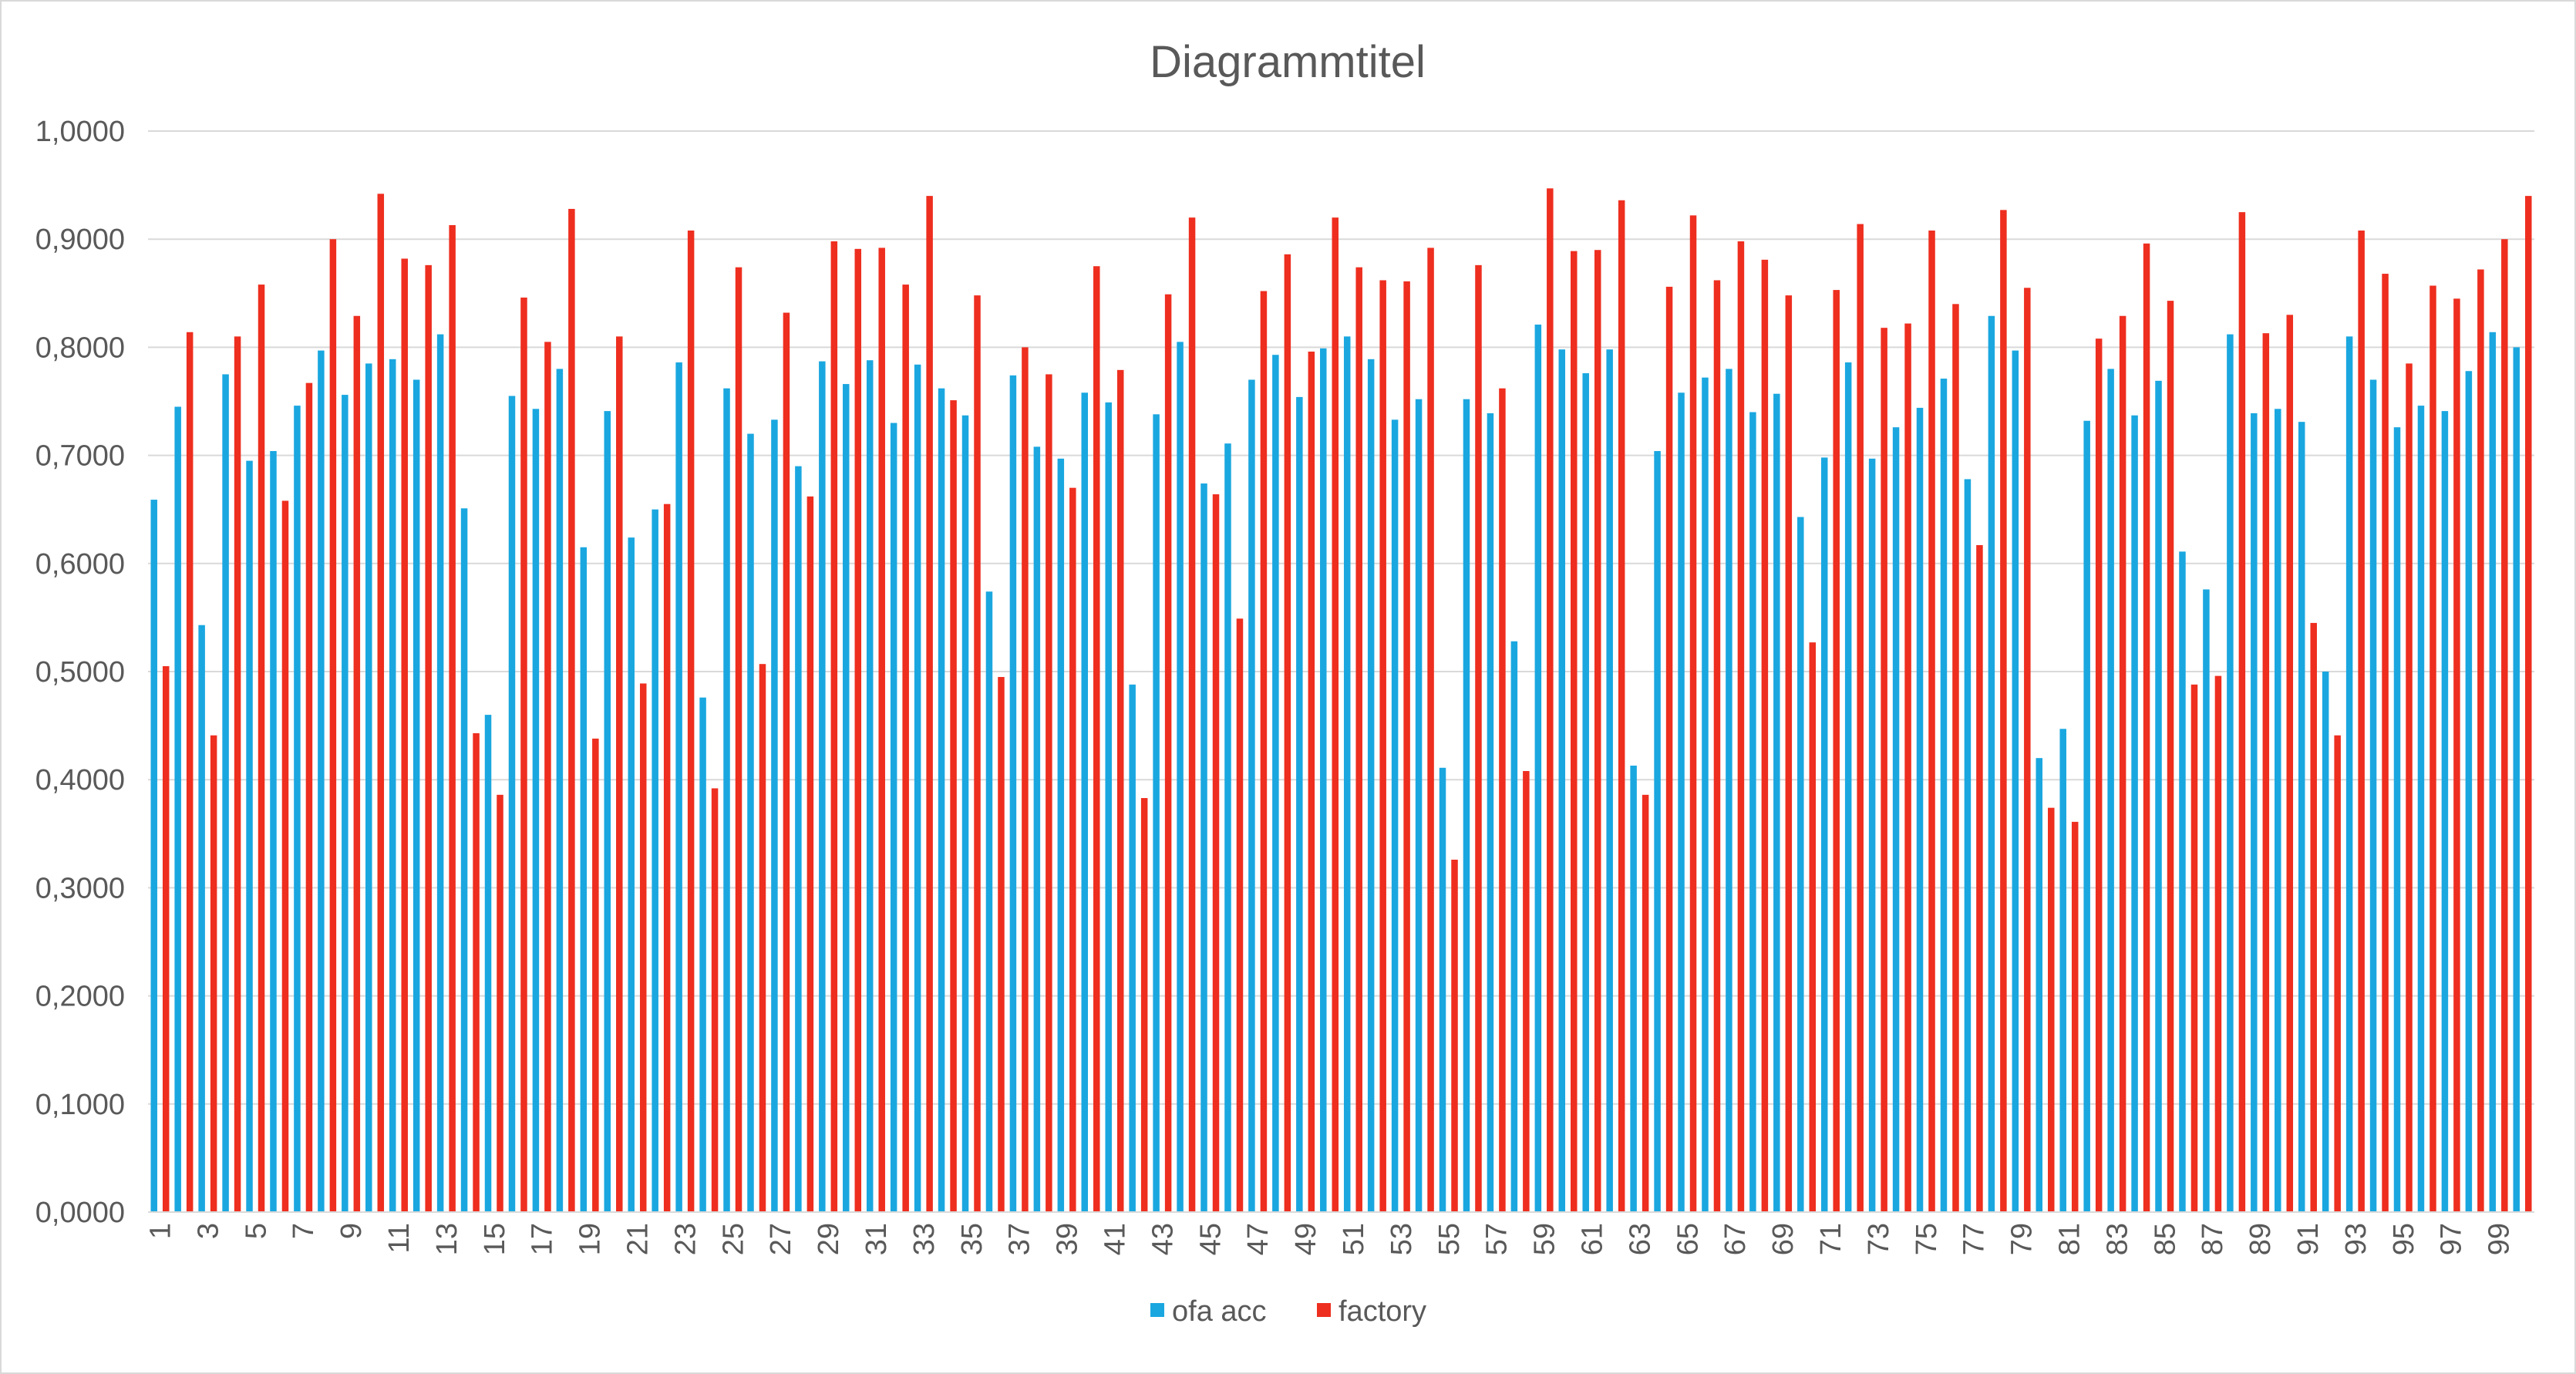 The width and height of the screenshot is (2576, 1374). What do you see at coordinates (80, 672) in the screenshot?
I see `y-tick-label: 0,5000` at bounding box center [80, 672].